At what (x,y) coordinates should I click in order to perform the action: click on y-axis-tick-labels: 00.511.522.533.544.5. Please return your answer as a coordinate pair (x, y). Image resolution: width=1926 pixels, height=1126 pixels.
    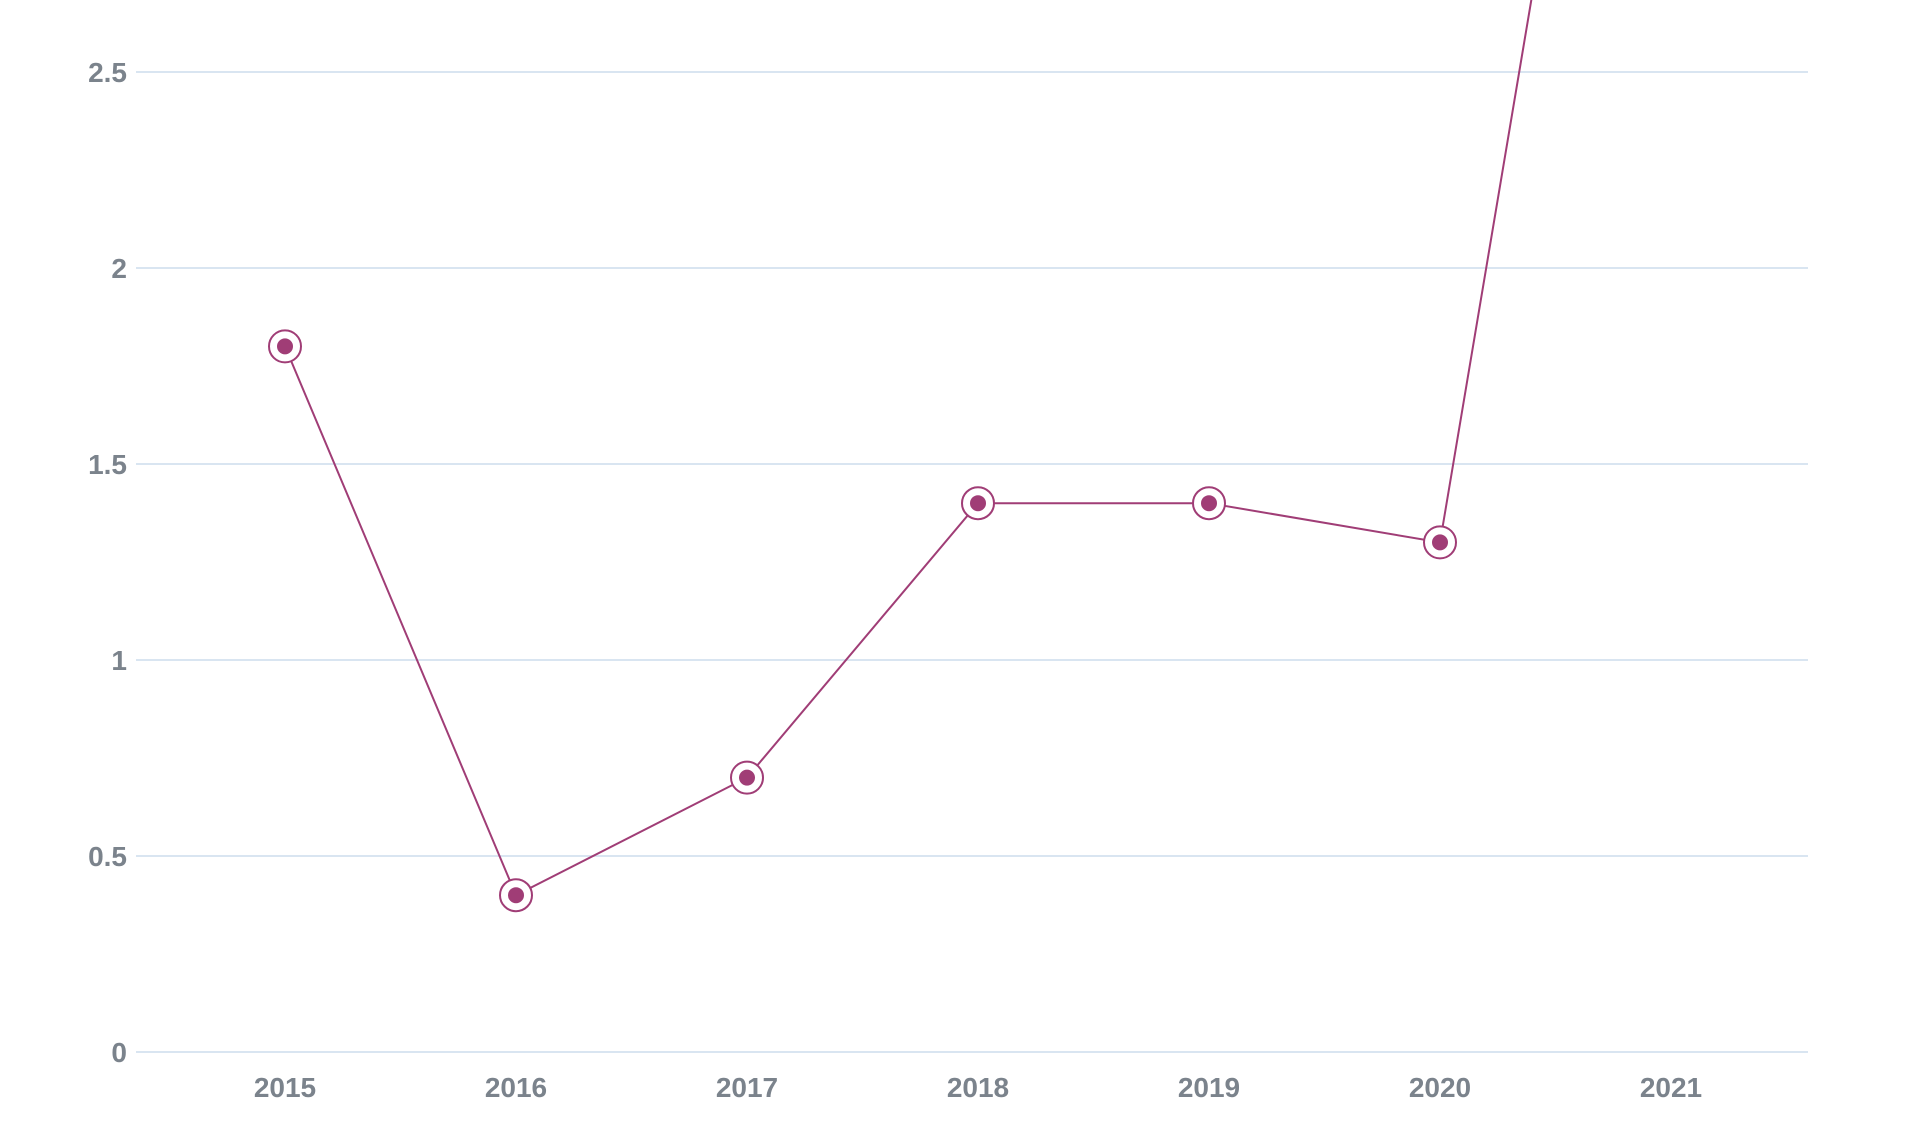
    Looking at the image, I should click on (107, 562).